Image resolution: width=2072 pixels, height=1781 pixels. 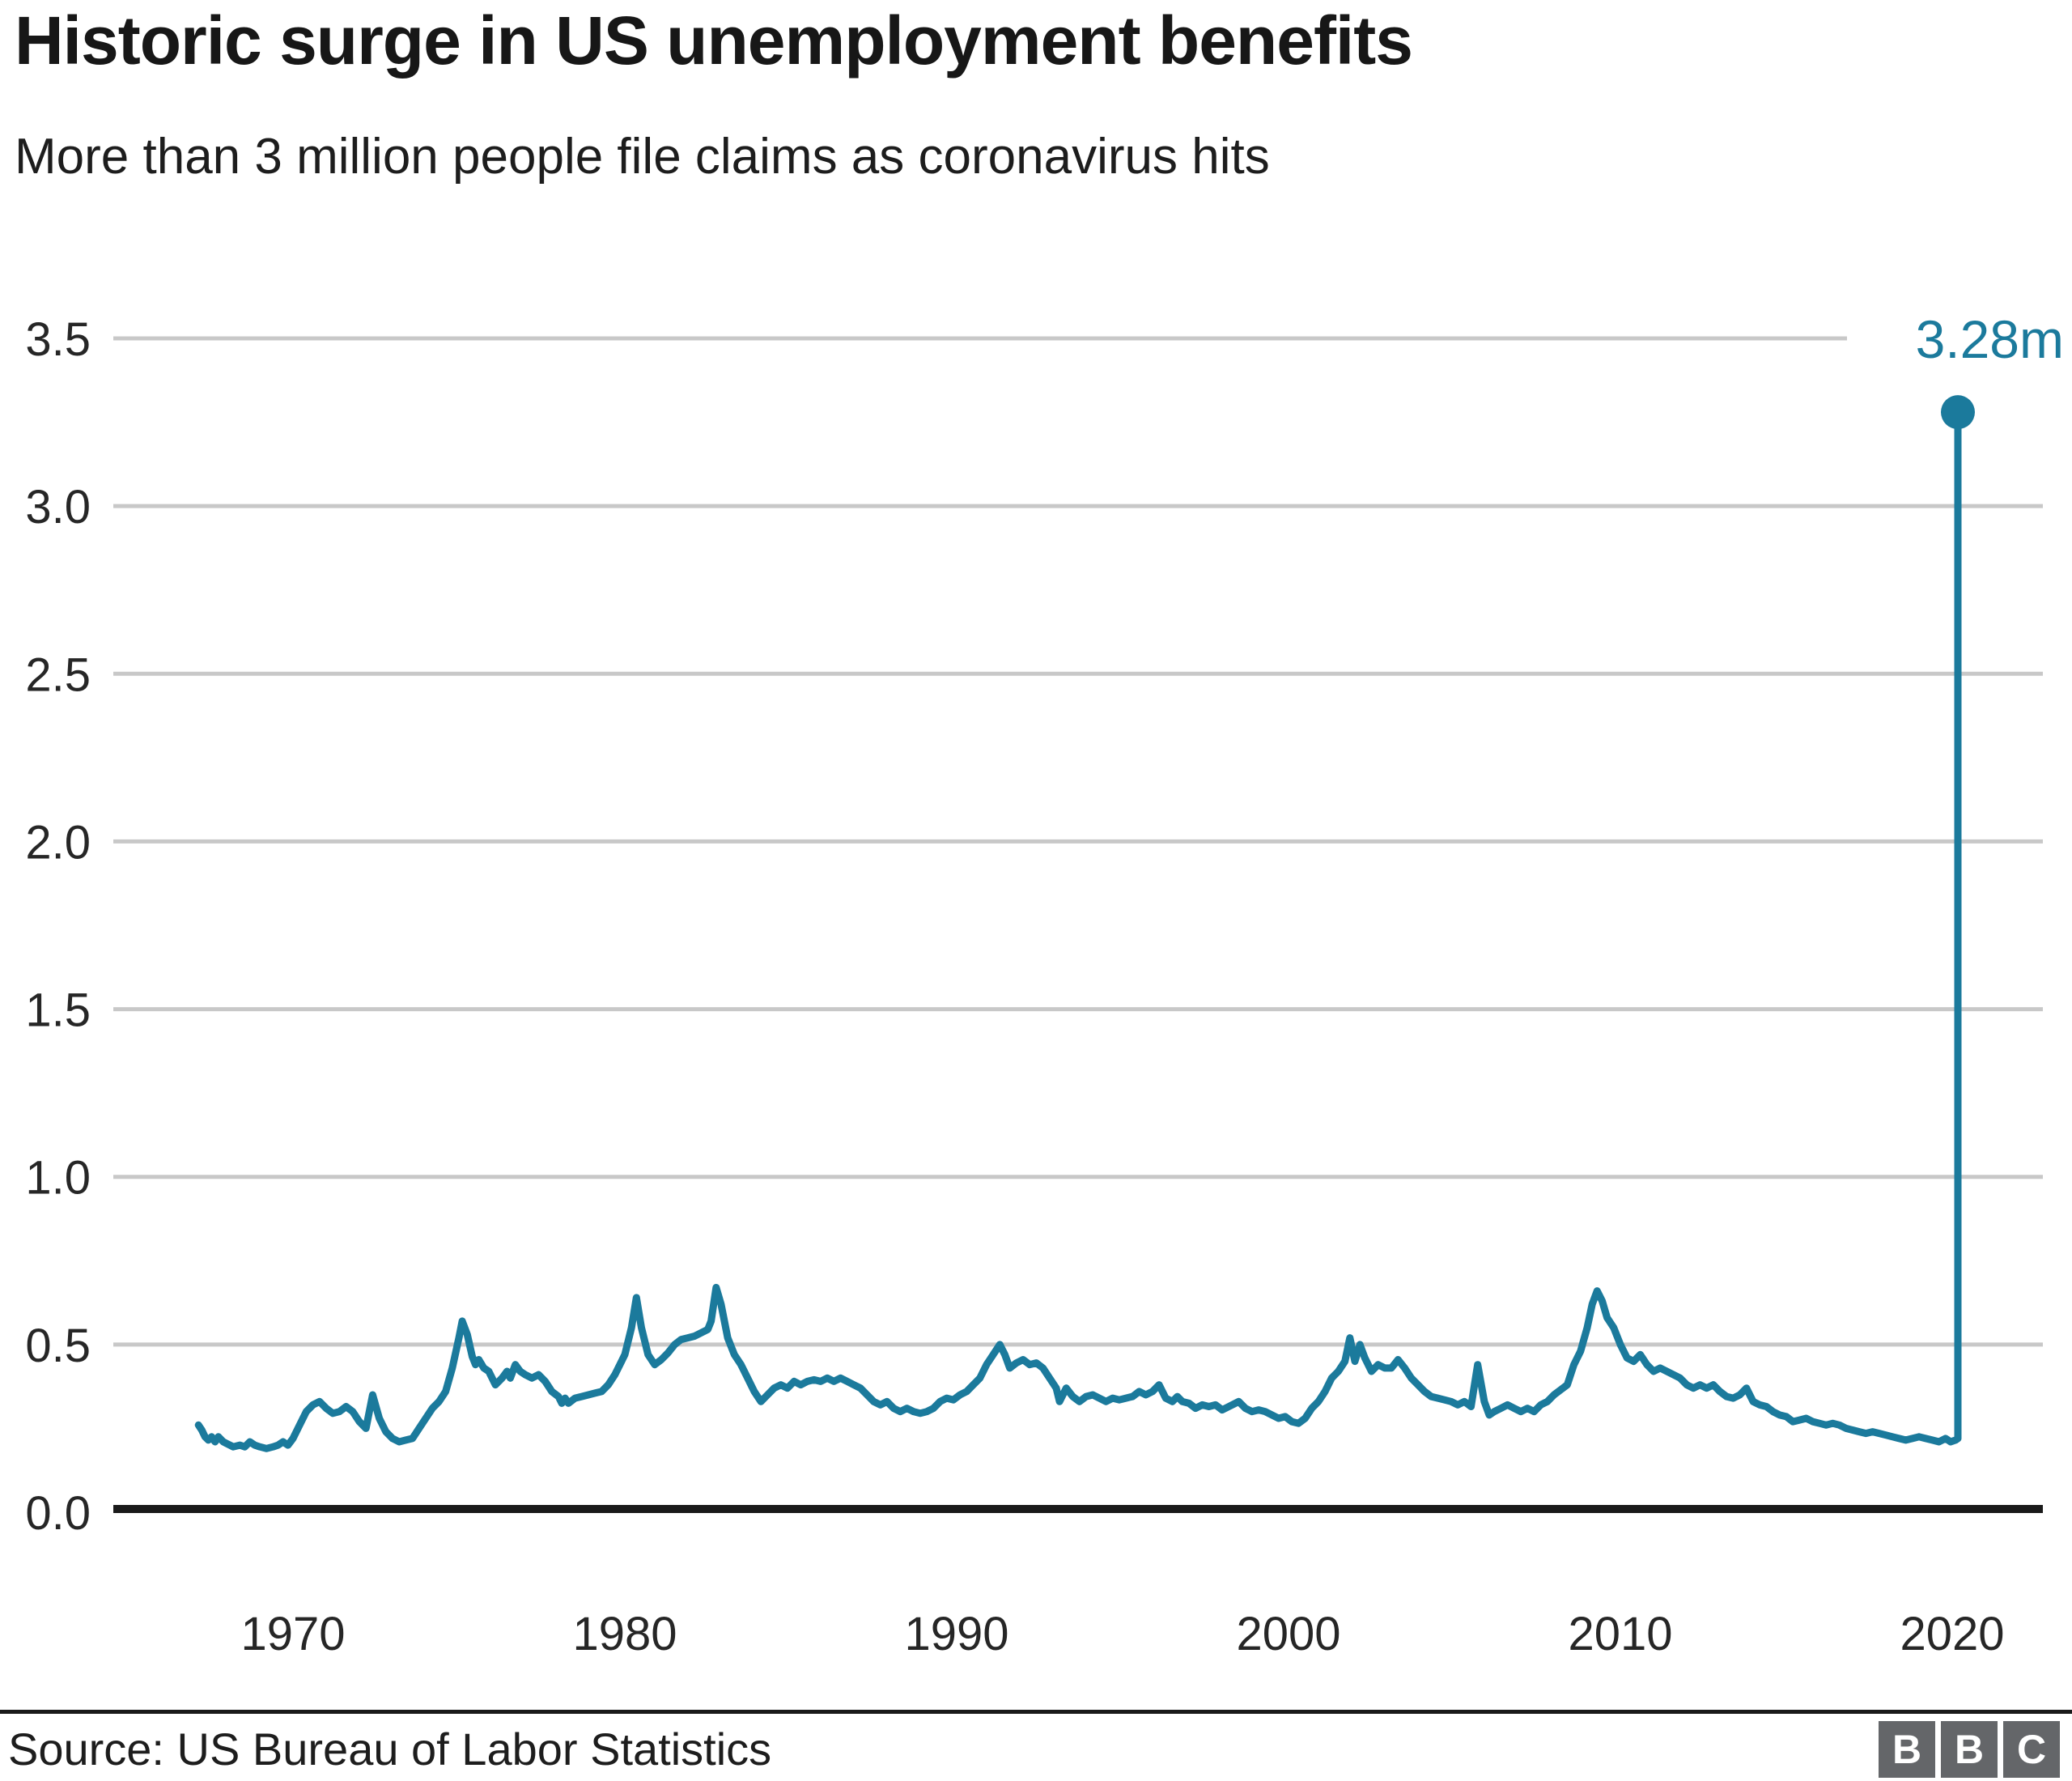 I want to click on x-tick-label: 2020, so click(x=1952, y=1634).